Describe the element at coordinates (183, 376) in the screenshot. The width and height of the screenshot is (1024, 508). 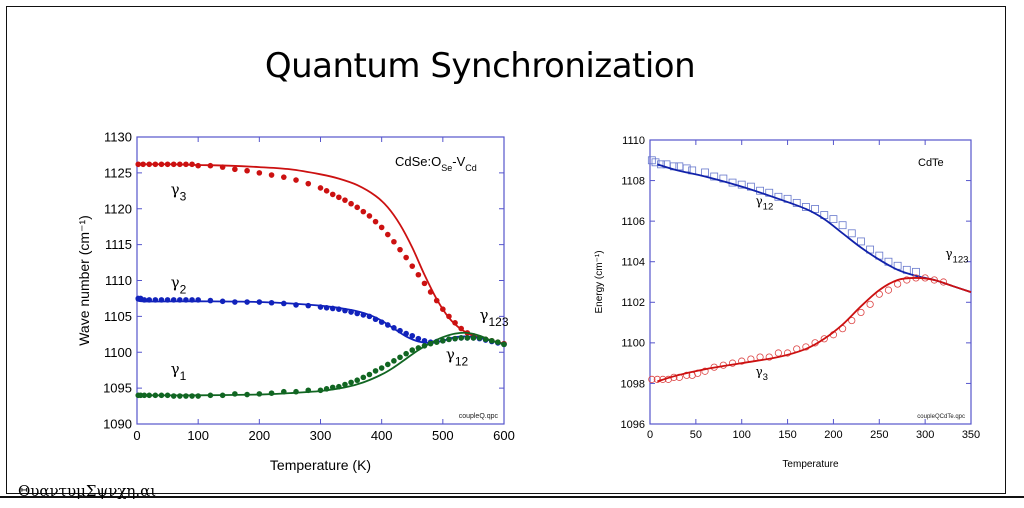
I see `gamma-subscript: 1` at that location.